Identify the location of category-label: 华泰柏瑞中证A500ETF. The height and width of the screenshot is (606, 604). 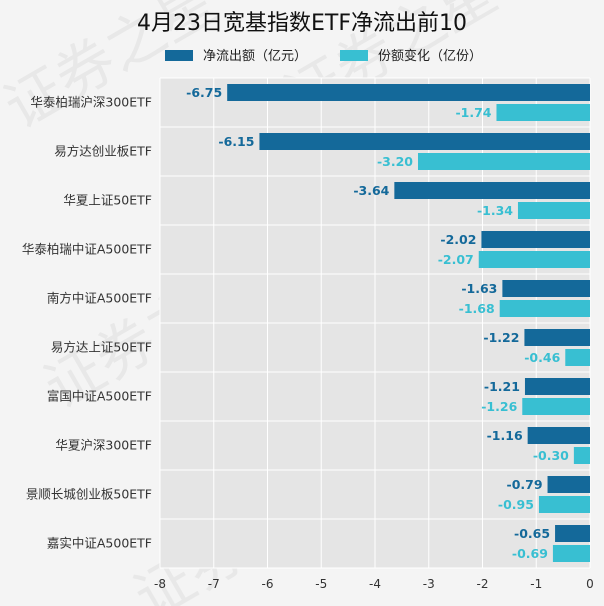
(87, 249).